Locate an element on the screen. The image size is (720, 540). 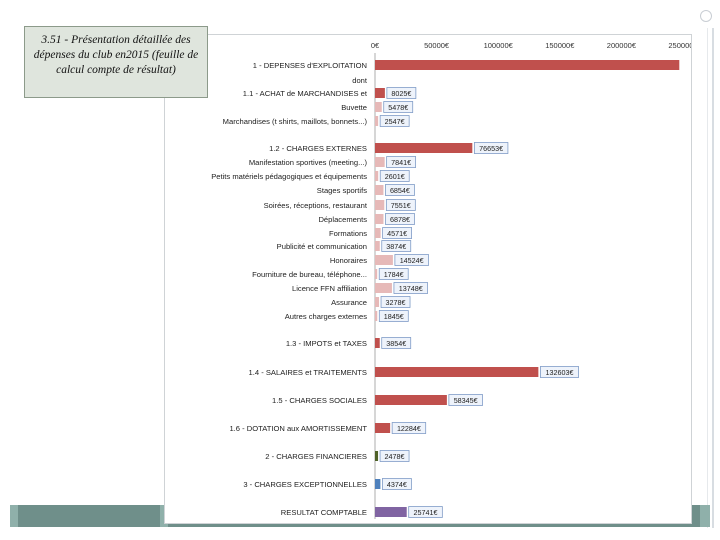
data-label: 3874€ is located at coordinates (396, 246).